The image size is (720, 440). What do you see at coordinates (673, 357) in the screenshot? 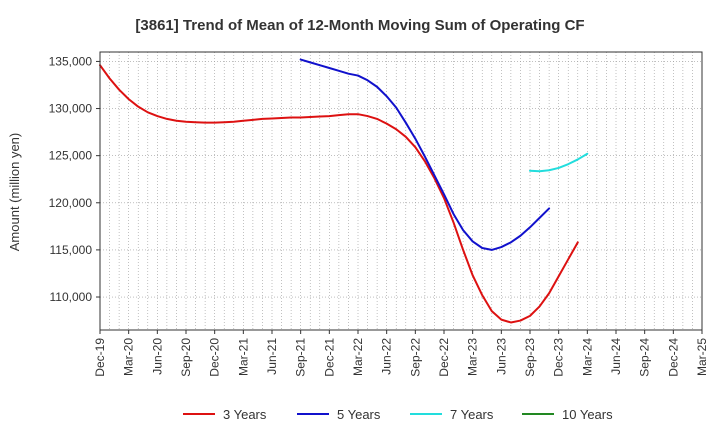
I see `x-tick-label: Dec-24` at bounding box center [673, 357].